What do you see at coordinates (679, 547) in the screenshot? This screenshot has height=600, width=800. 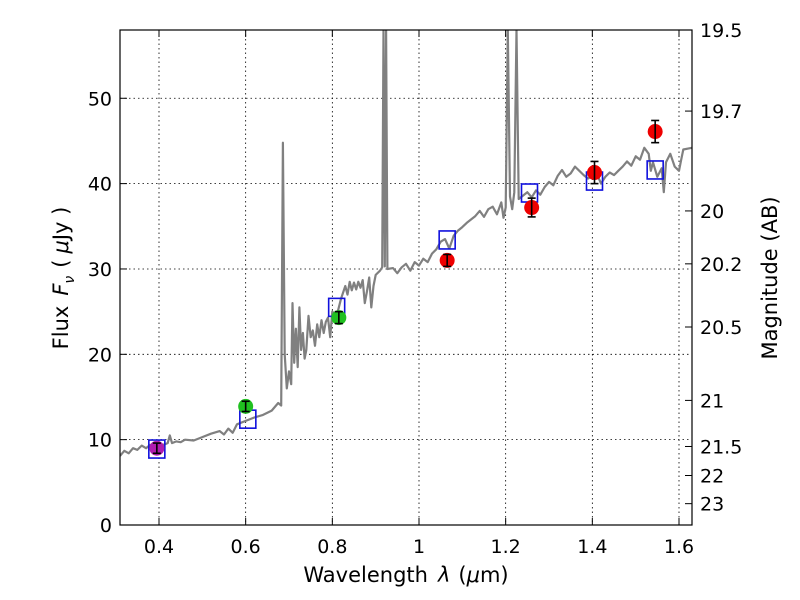 I see `x-tick-label: 1.6` at bounding box center [679, 547].